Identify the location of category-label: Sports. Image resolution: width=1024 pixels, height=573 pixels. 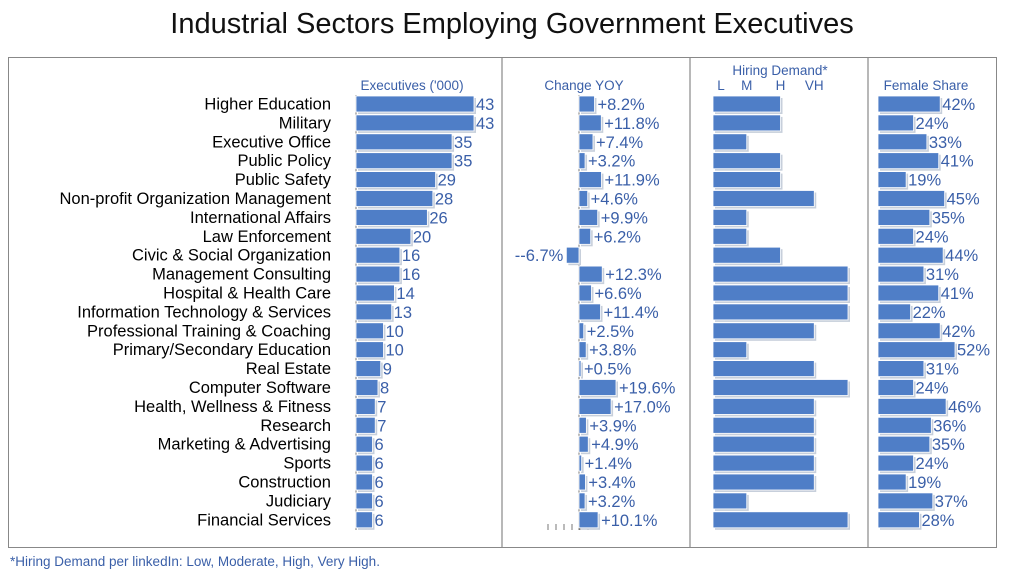
(307, 464).